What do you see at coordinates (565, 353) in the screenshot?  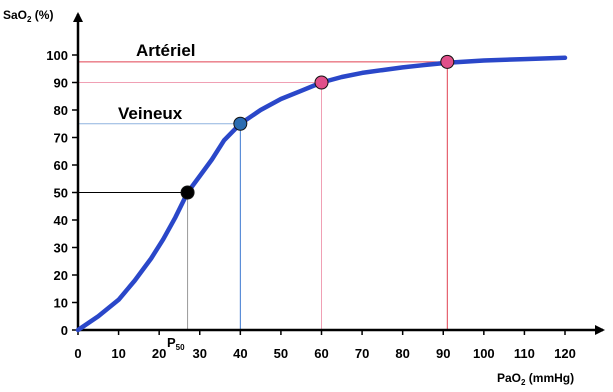 I see `x-tick-label-12: 120` at bounding box center [565, 353].